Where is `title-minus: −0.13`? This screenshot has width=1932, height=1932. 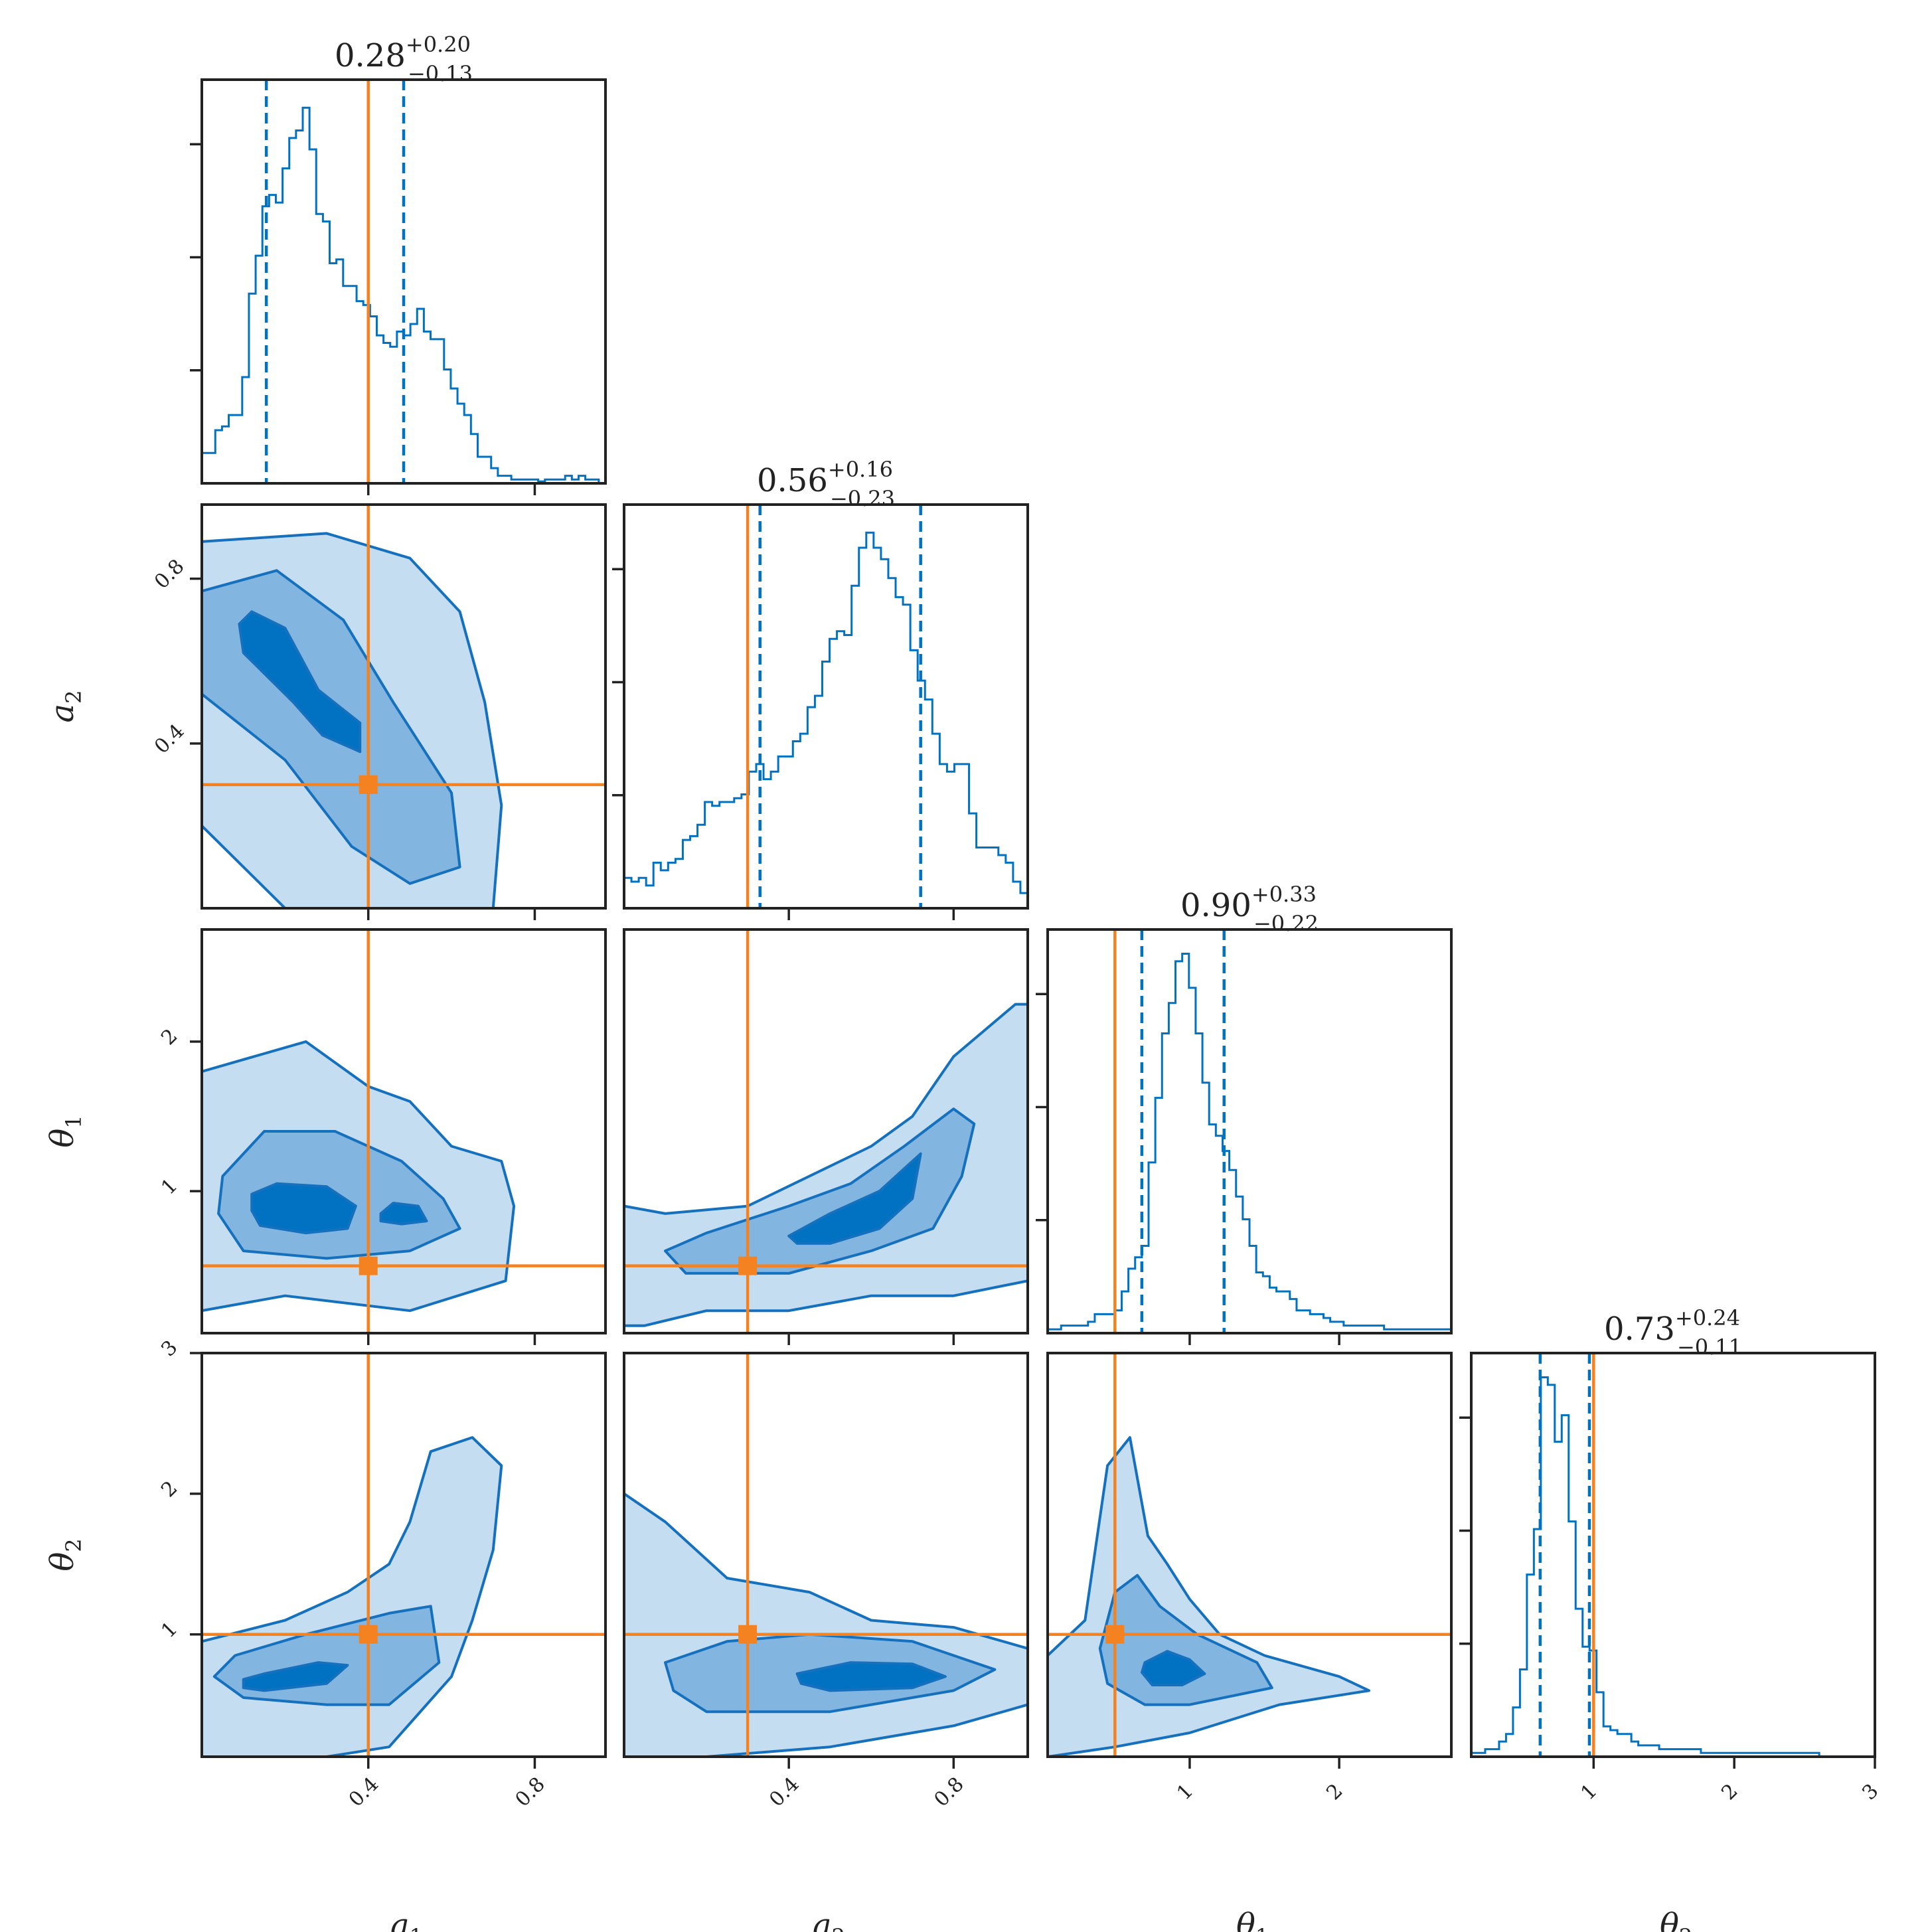
title-minus: −0.13 is located at coordinates (440, 73).